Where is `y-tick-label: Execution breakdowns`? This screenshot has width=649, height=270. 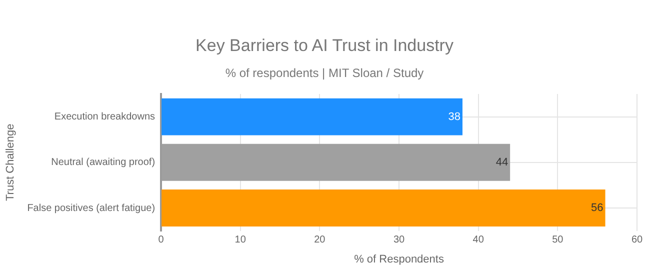
y-tick-label: Execution breakdowns is located at coordinates (105, 117).